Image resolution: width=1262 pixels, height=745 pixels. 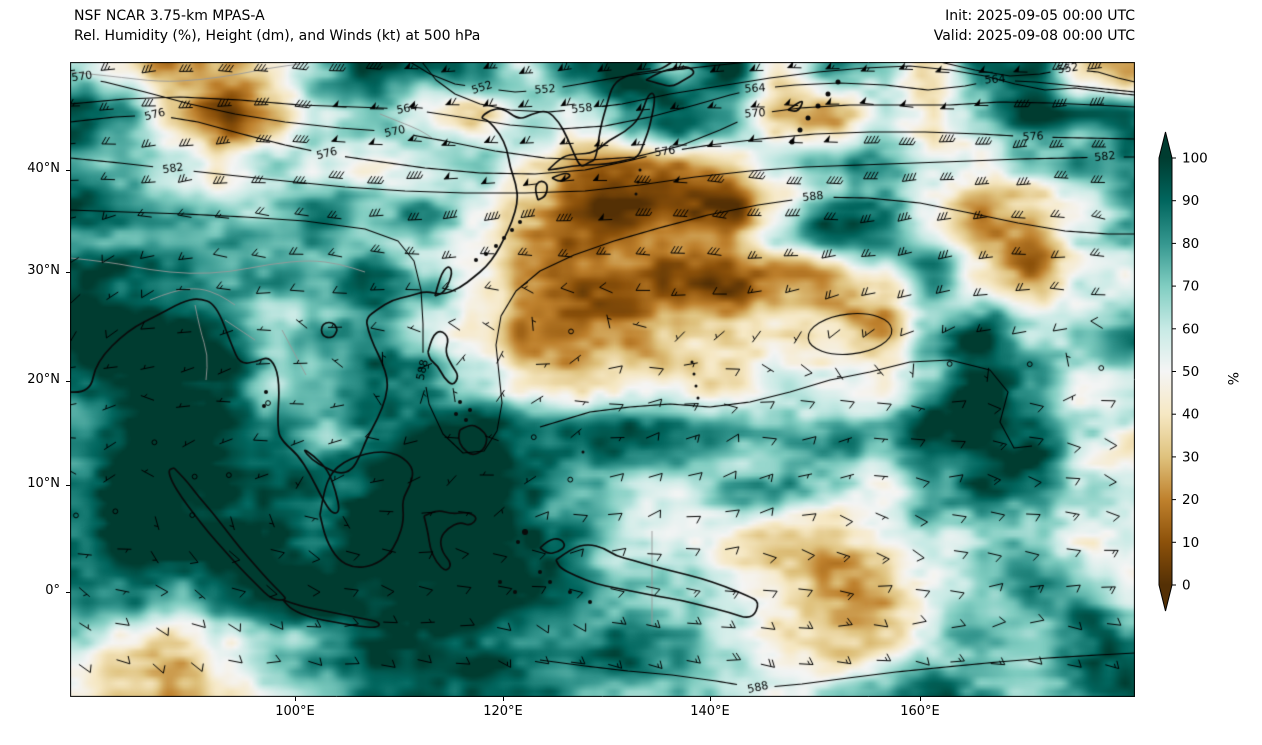 I want to click on y-tick-label: 10°N, so click(x=43, y=483).